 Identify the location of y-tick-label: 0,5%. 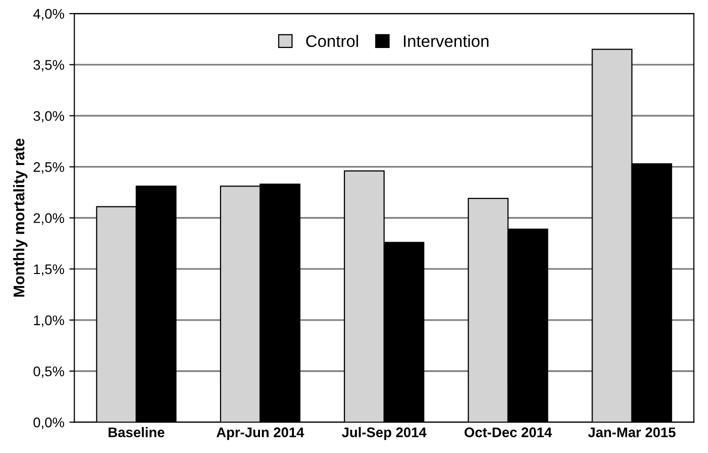
(49, 372).